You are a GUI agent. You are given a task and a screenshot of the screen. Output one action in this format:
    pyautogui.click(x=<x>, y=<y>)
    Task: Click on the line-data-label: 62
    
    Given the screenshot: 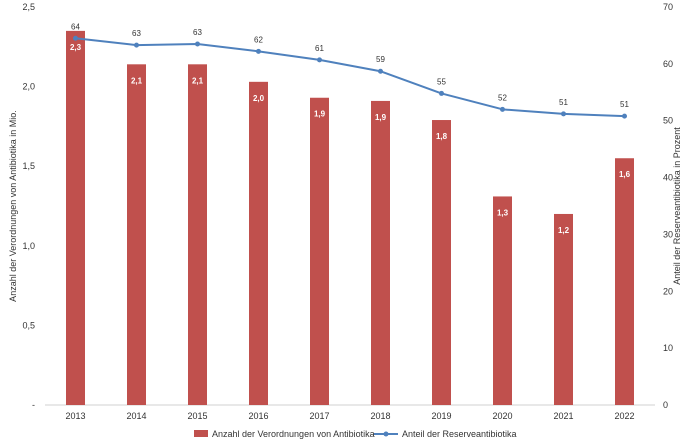 What is the action you would take?
    pyautogui.click(x=258, y=39)
    